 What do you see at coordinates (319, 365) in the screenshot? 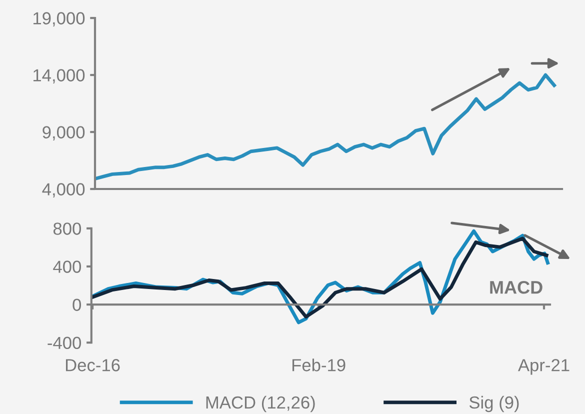
I see `x-tick-label: Feb-19` at bounding box center [319, 365].